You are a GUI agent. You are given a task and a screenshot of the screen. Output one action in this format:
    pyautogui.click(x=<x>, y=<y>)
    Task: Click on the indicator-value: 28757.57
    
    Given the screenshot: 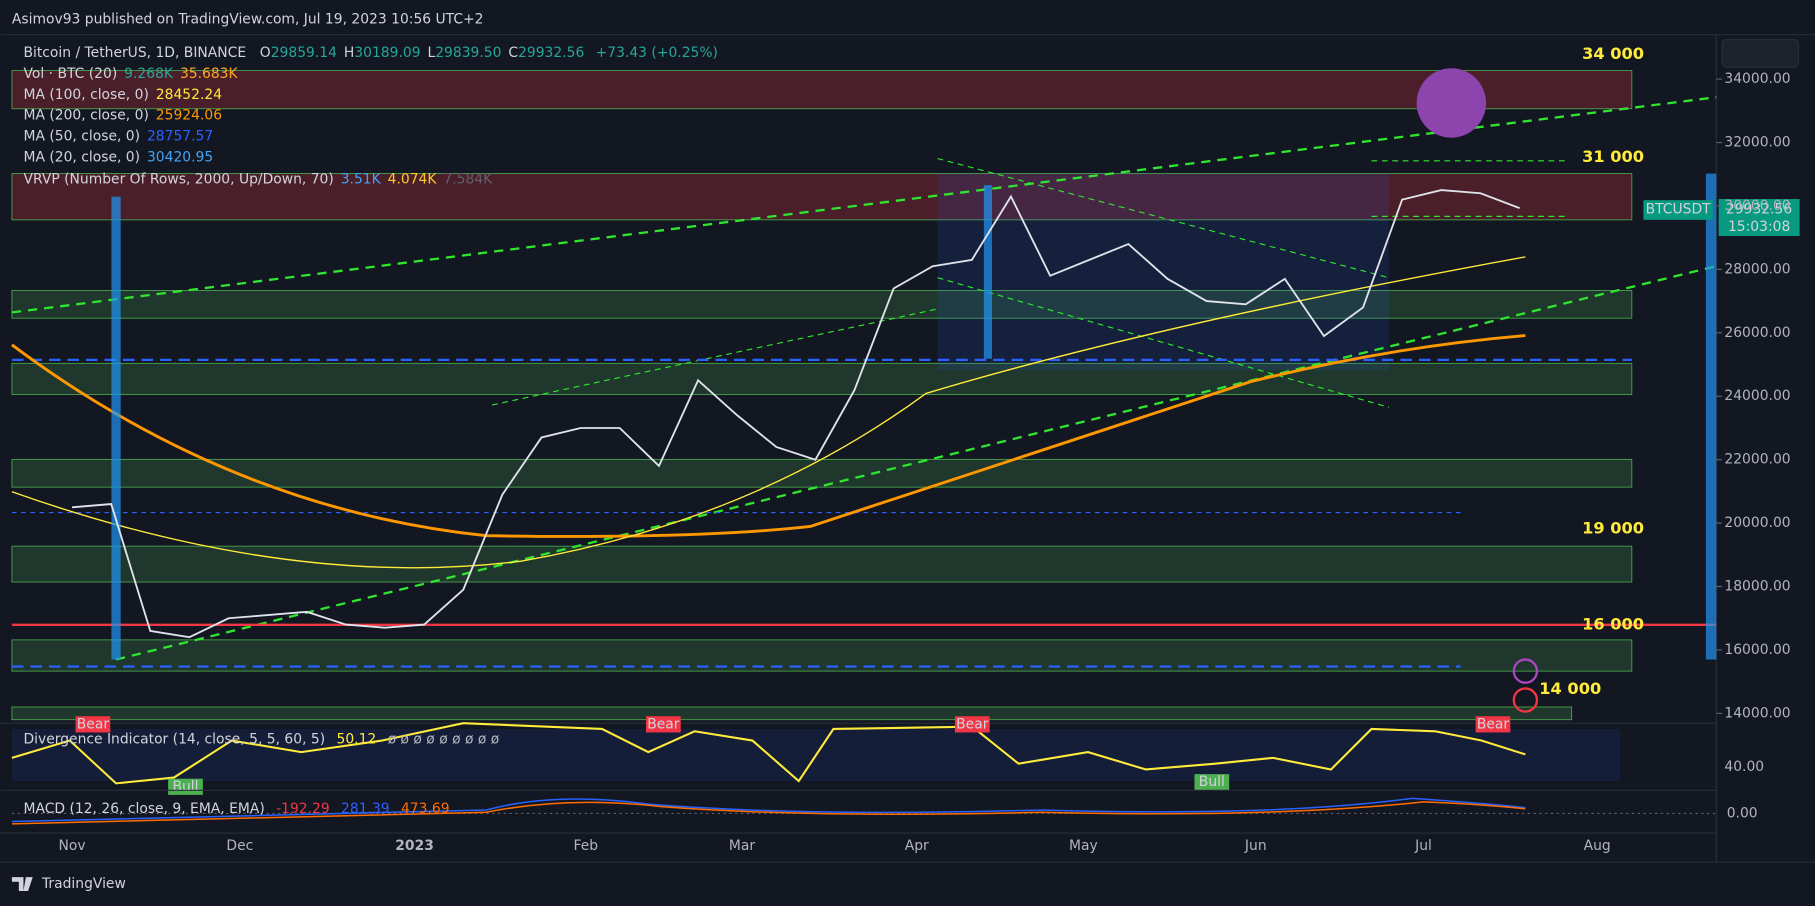 What is the action you would take?
    pyautogui.click(x=180, y=137)
    